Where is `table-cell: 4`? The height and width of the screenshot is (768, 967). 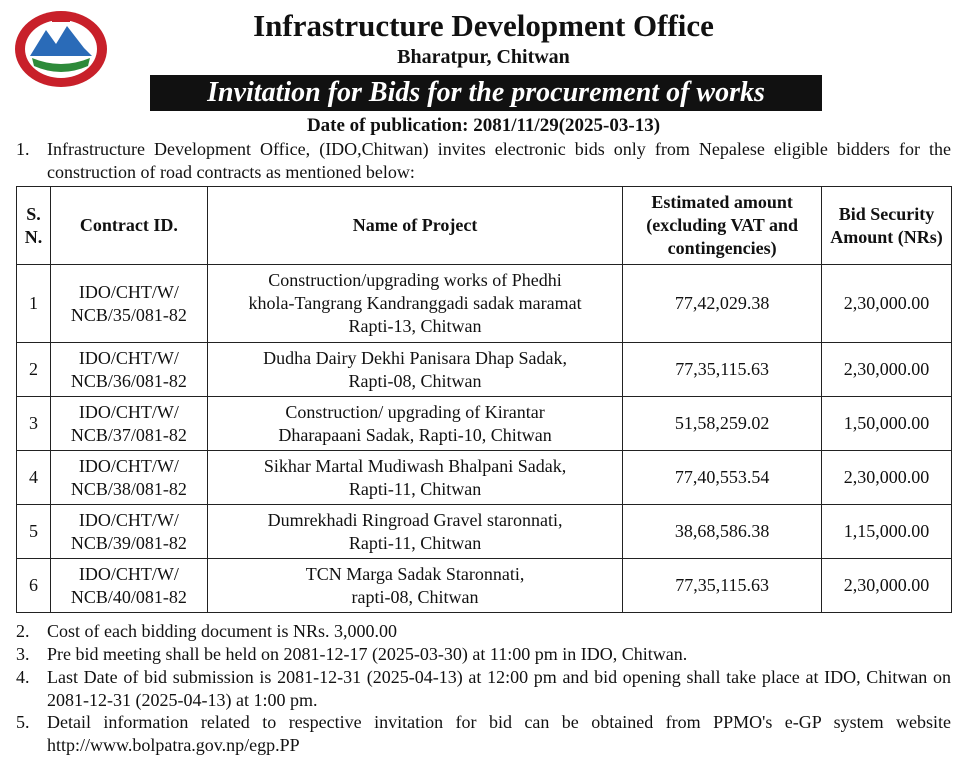
table-cell: 4 is located at coordinates (33, 477).